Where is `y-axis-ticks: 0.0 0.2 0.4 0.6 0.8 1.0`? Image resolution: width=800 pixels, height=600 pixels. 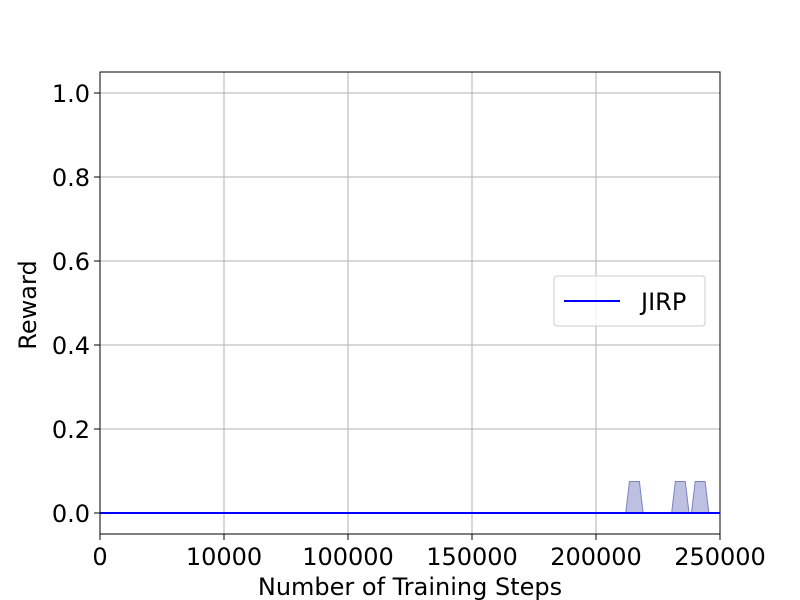
y-axis-ticks: 0.0 0.2 0.4 0.6 0.8 1.0 is located at coordinates (76, 304).